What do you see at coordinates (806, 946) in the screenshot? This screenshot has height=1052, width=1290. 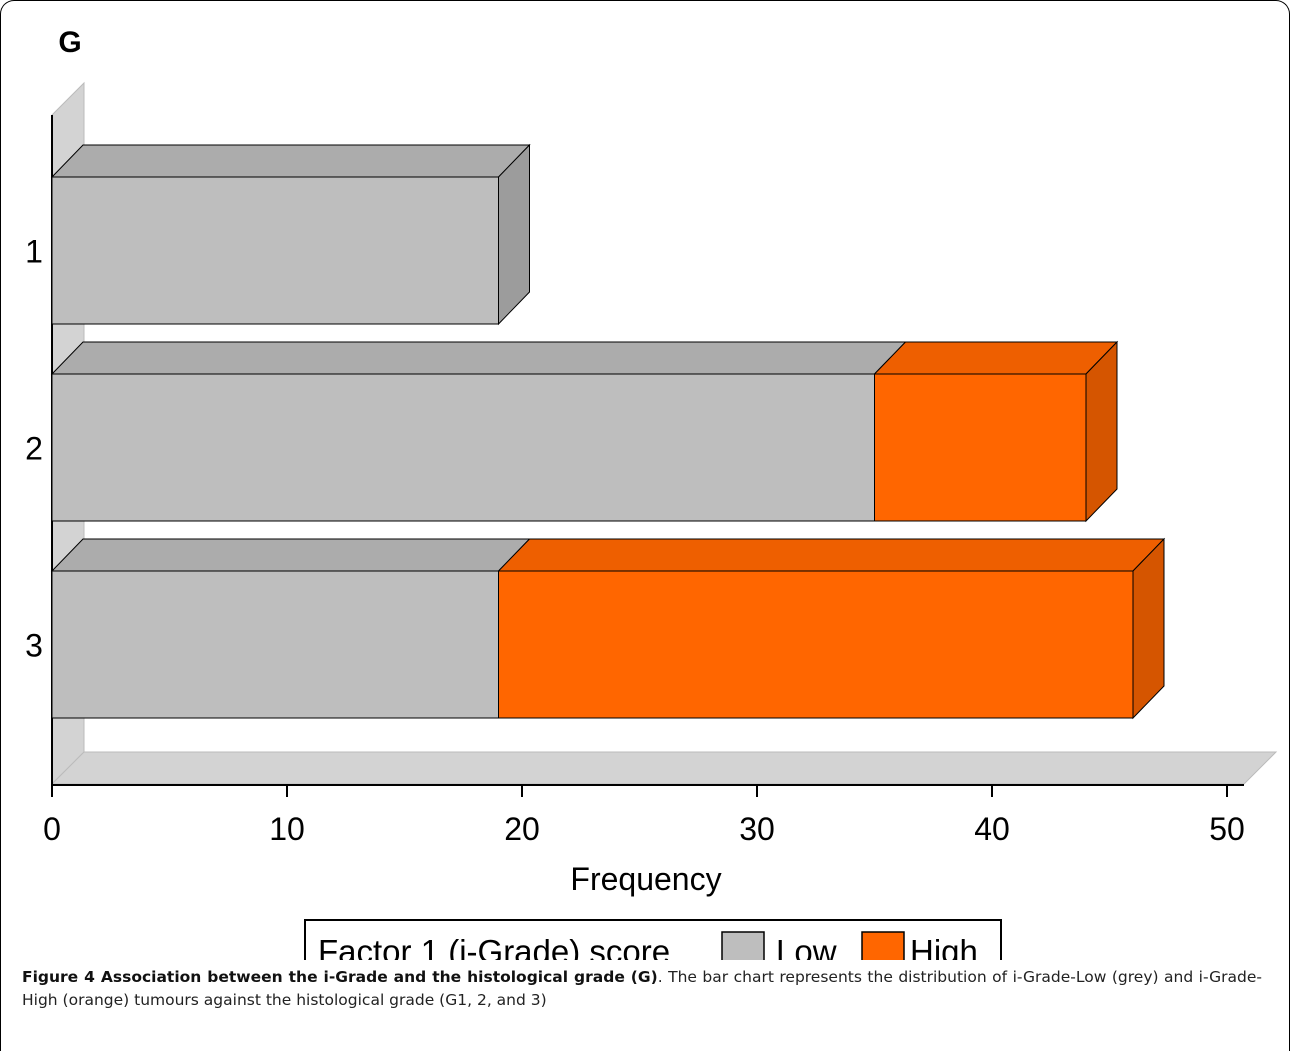 I see `legend-label-low: Low` at bounding box center [806, 946].